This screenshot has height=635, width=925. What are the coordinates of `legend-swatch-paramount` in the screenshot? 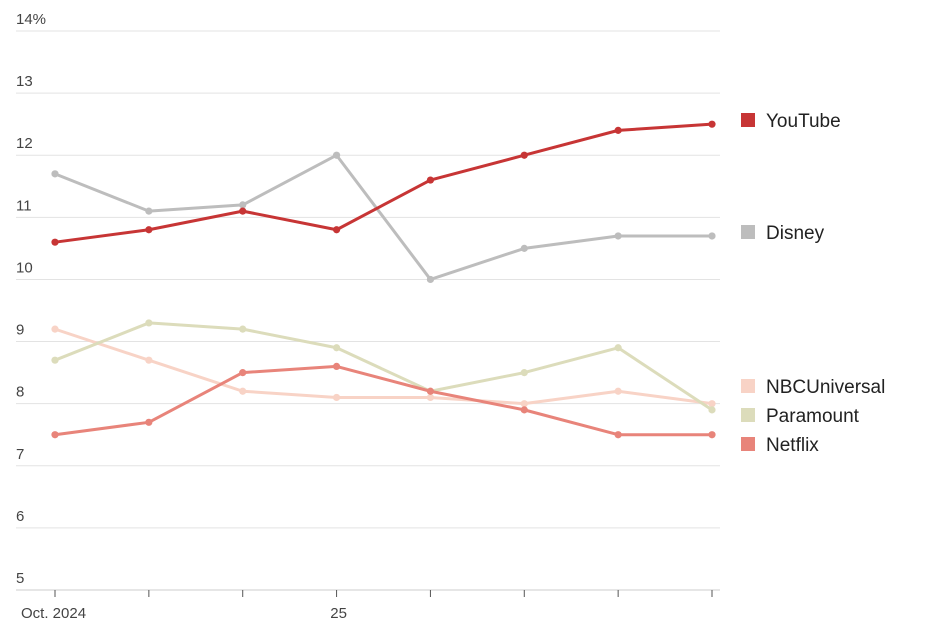 It's located at (748, 415).